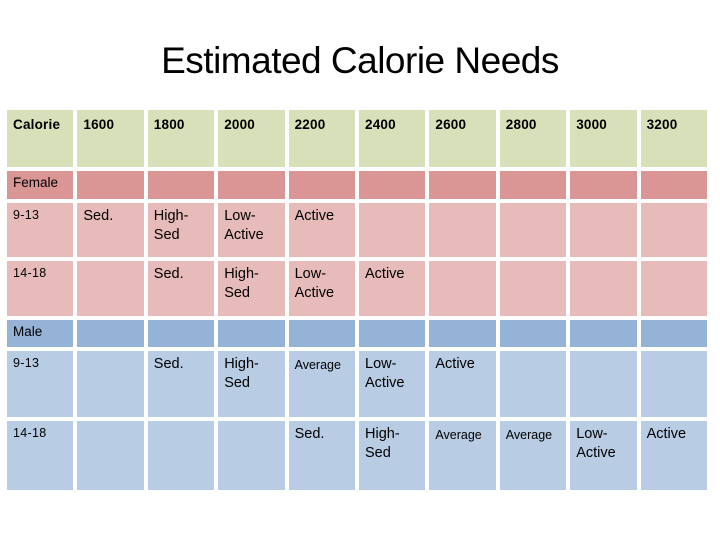 The height and width of the screenshot is (540, 720). What do you see at coordinates (673, 138) in the screenshot?
I see `header-cell-level: 3200` at bounding box center [673, 138].